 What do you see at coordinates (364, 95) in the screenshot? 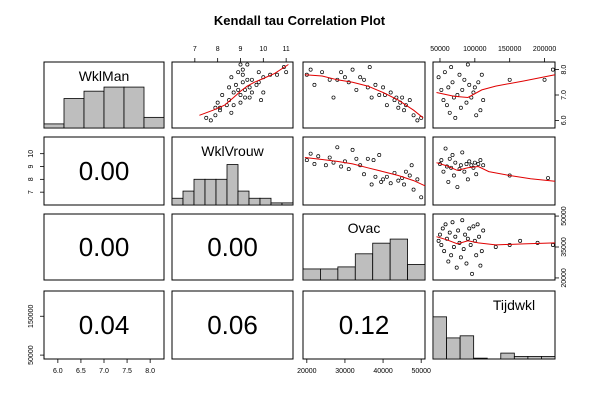
I see `panel-frame-r0-c2` at bounding box center [364, 95].